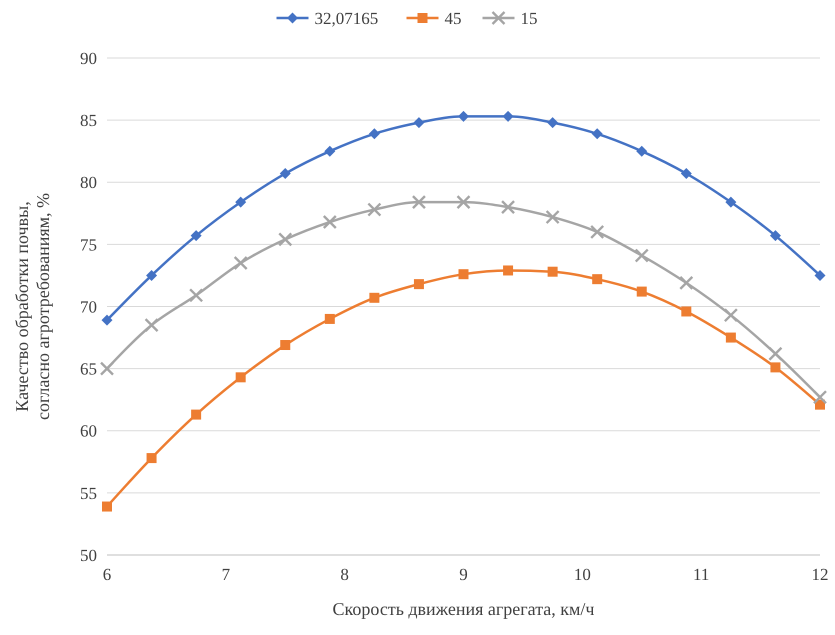 The image size is (835, 635). Describe the element at coordinates (529, 18) in the screenshot. I see `legend-label: 15` at that location.